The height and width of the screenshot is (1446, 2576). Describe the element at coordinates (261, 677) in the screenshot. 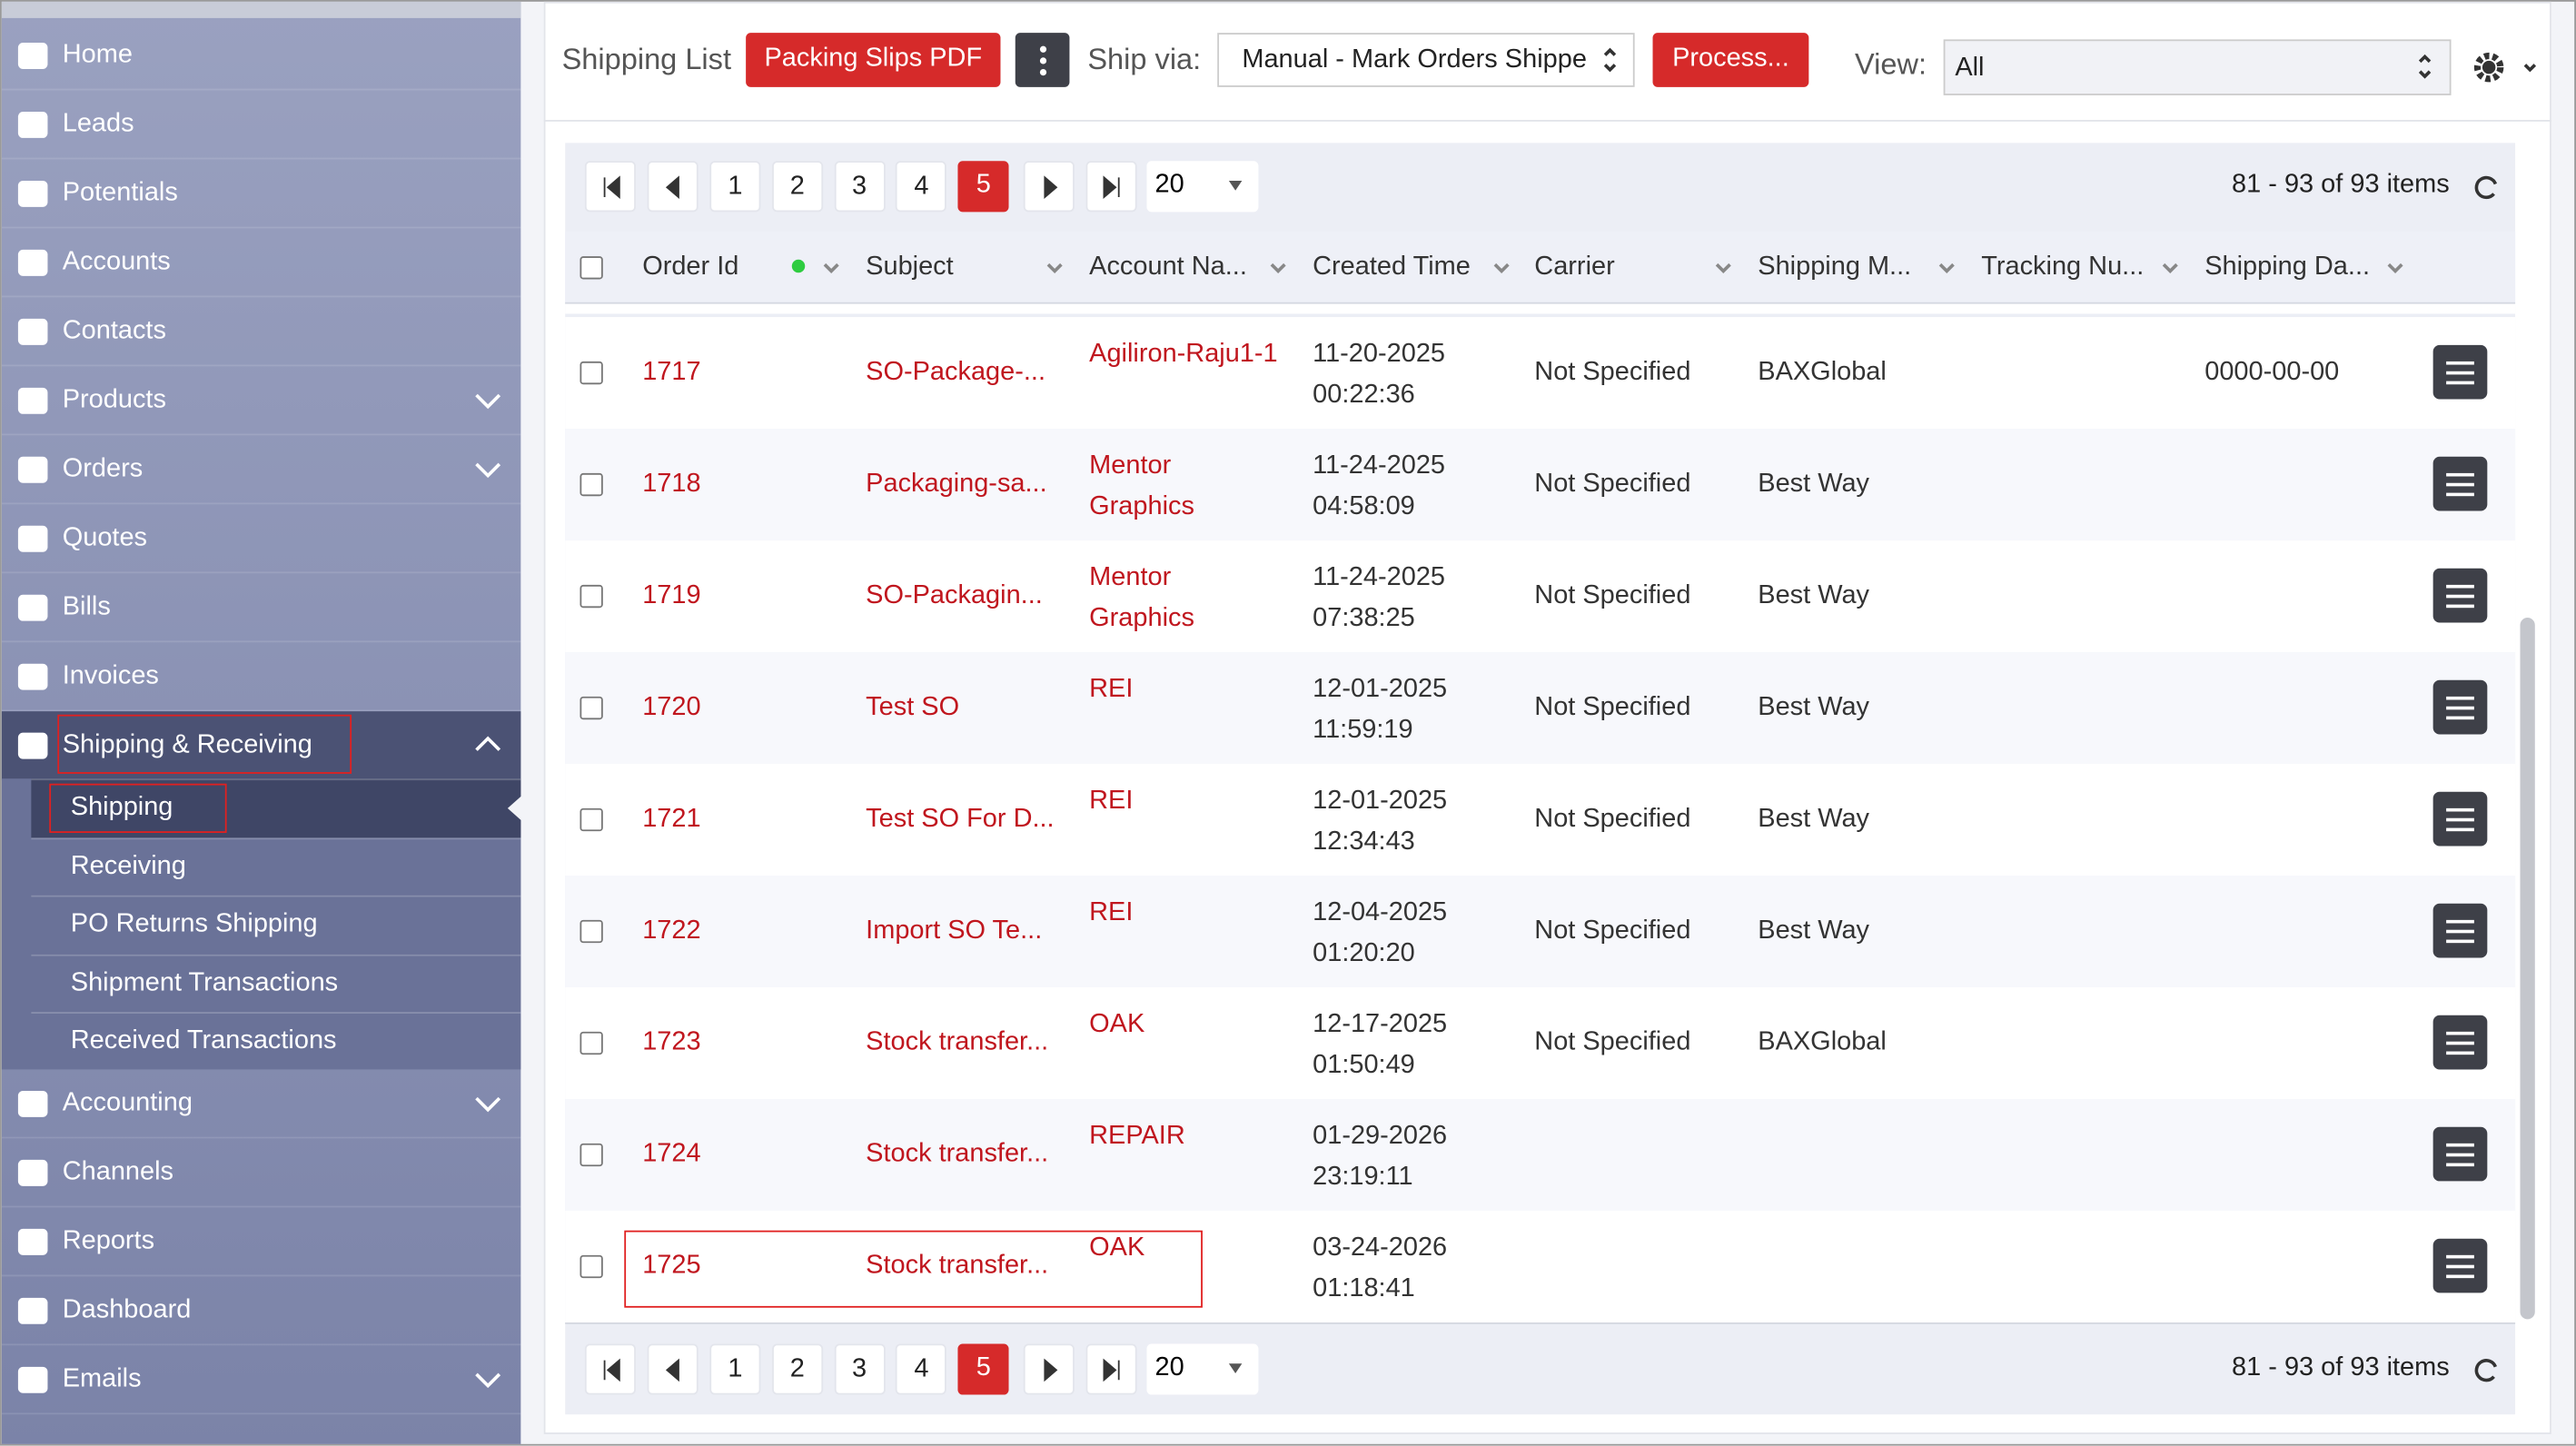

I see `nav-item: Invoices` at that location.